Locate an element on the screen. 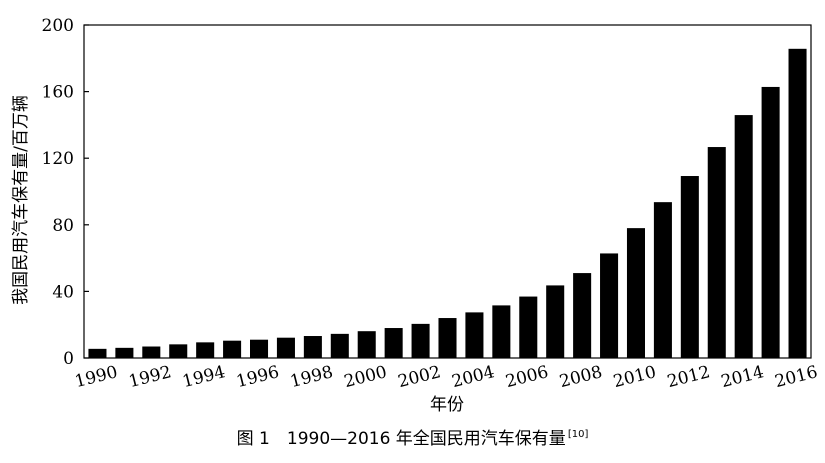  figure-caption: 图 1 1990—2016 年全国民用汽车保有量 [10] is located at coordinates (412, 436).